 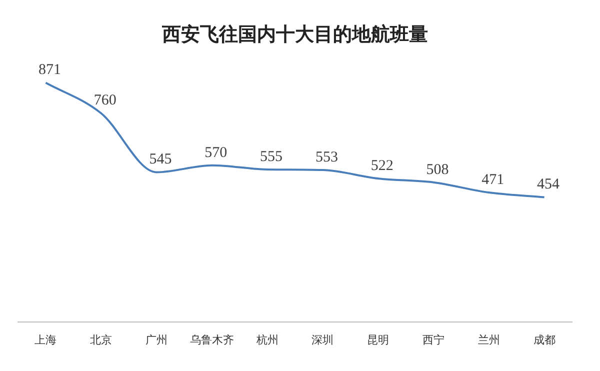 What do you see at coordinates (326, 157) in the screenshot?
I see `data-label: 553` at bounding box center [326, 157].